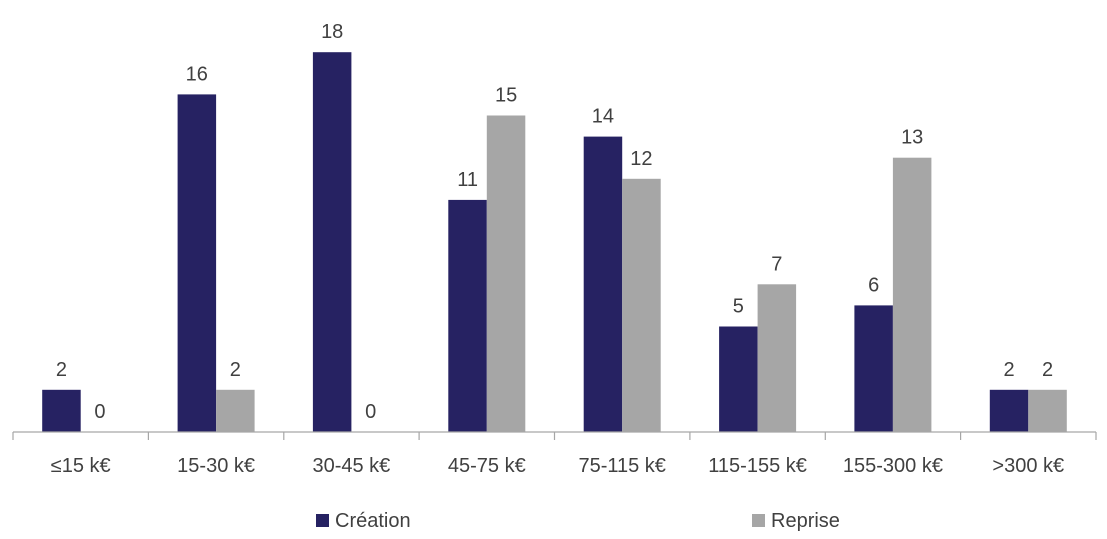  I want to click on bar-creation-30-45-keur, so click(332, 242).